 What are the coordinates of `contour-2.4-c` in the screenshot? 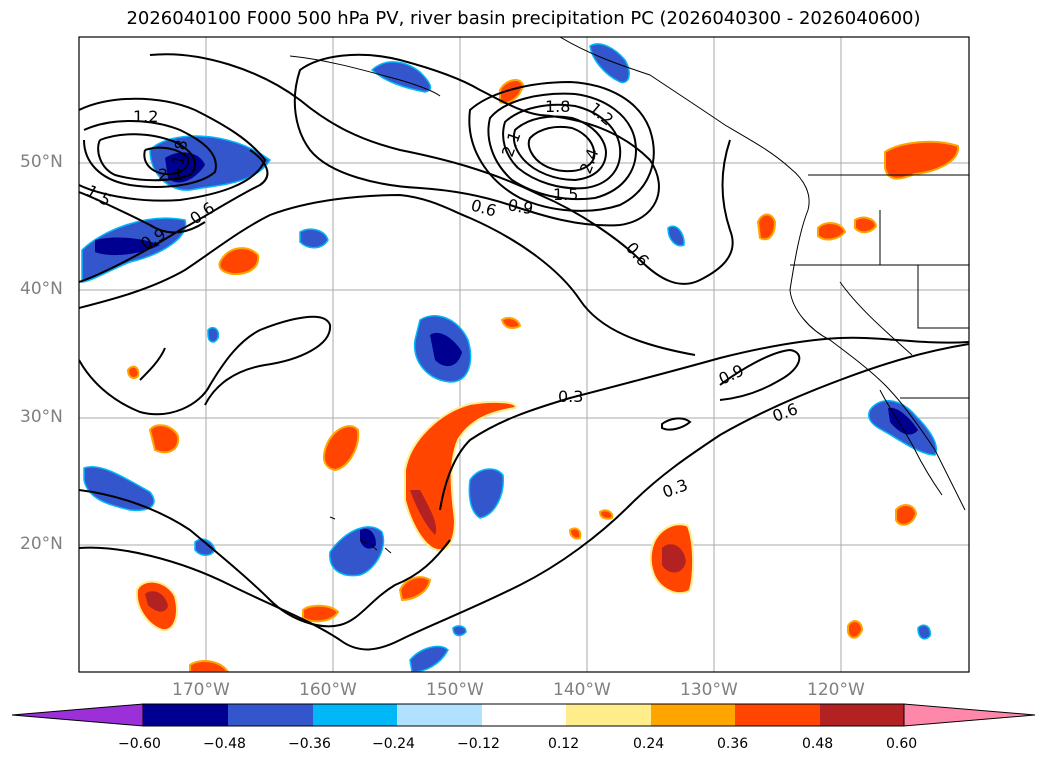 It's located at (561, 149).